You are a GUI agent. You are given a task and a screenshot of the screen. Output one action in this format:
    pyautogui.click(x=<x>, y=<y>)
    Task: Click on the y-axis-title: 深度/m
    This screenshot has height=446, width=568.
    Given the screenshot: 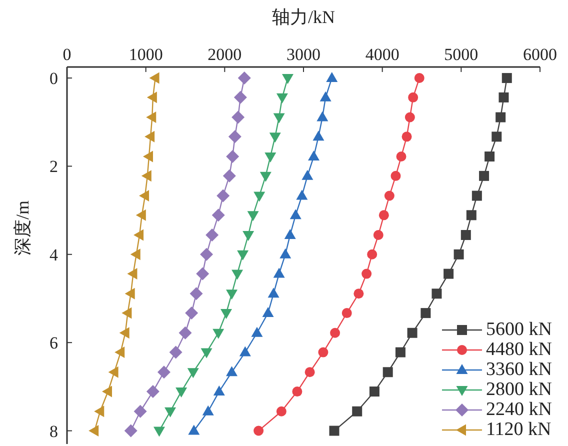 What is the action you would take?
    pyautogui.click(x=22, y=228)
    